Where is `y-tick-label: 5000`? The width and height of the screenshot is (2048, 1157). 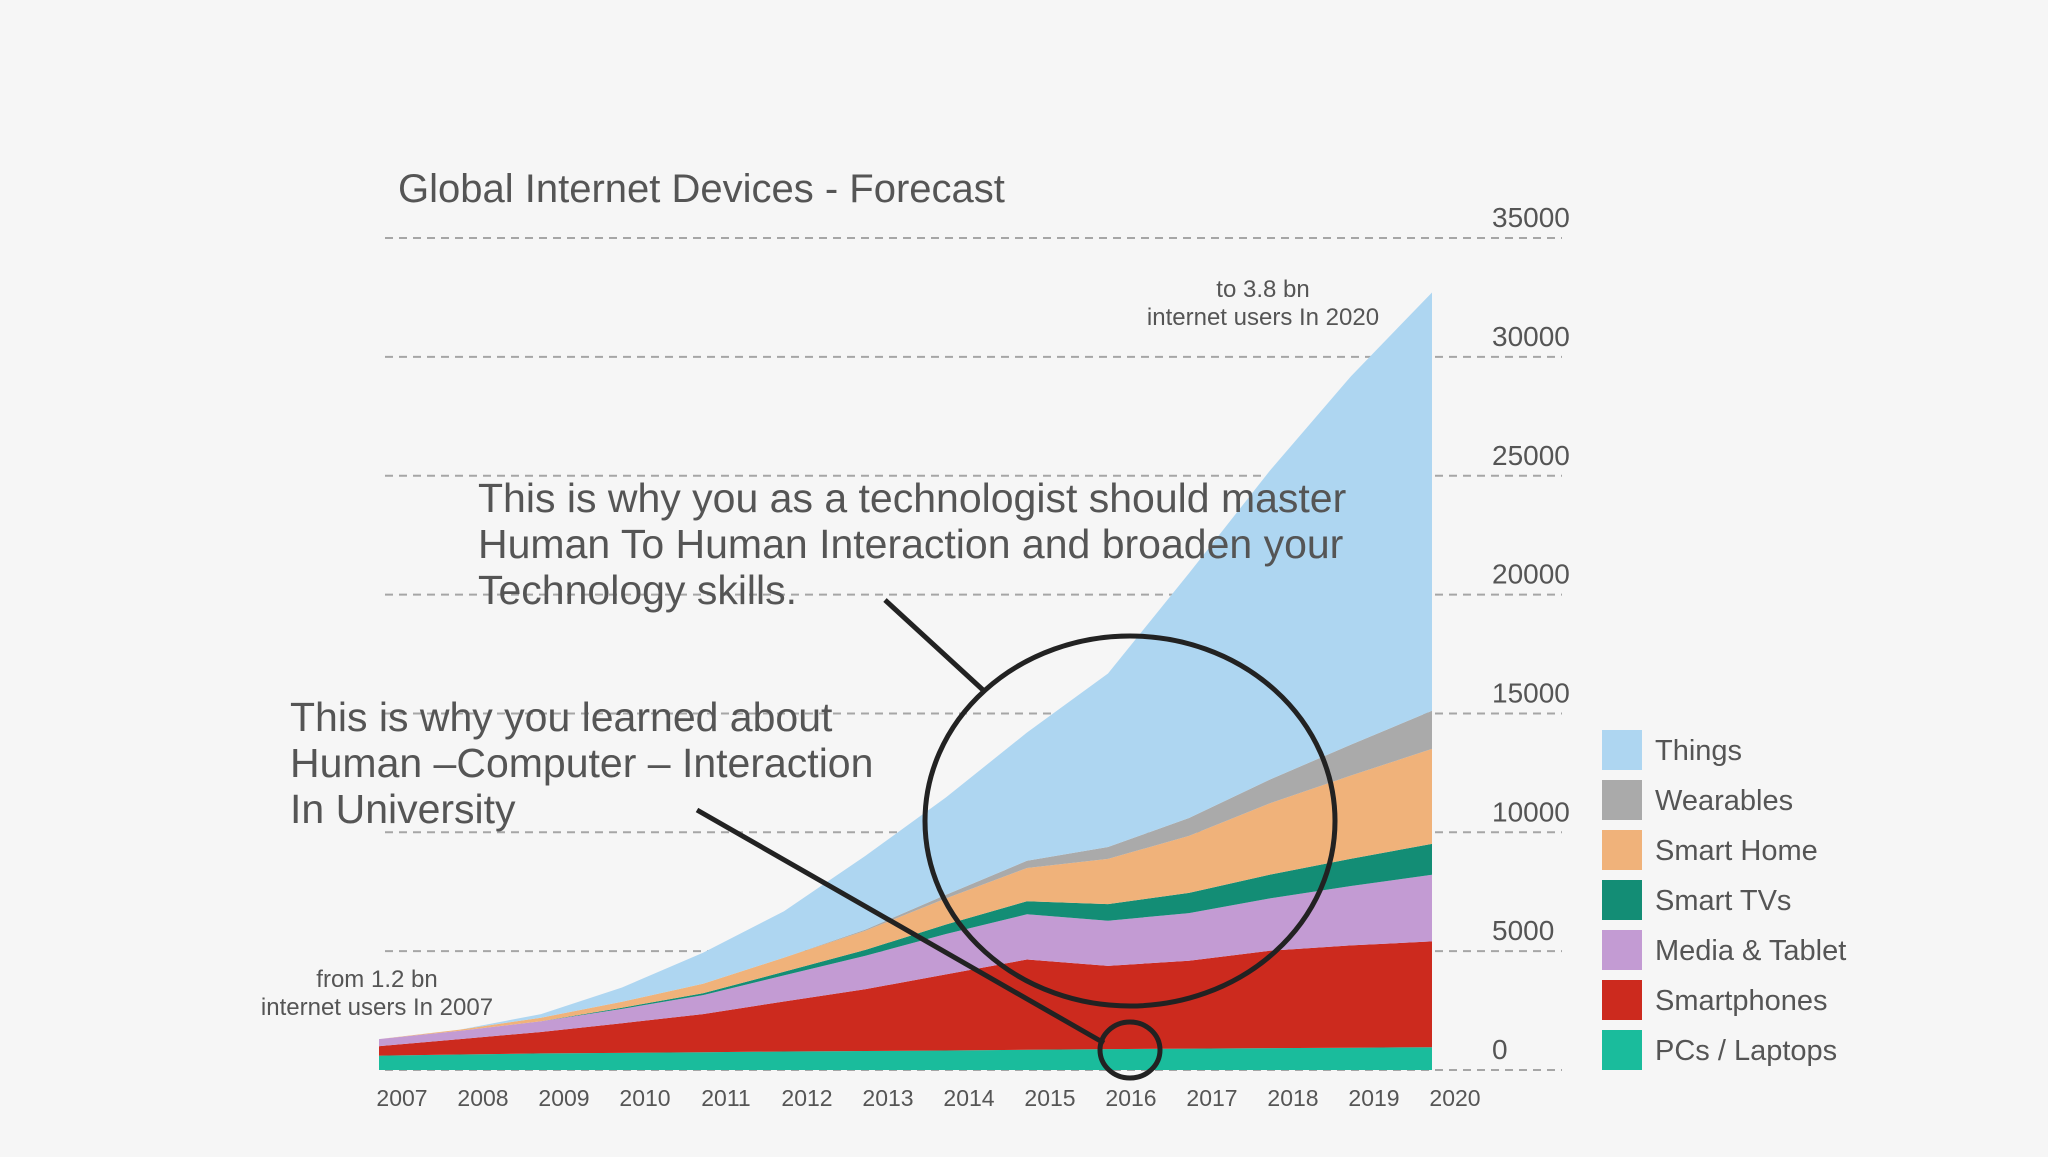
y-tick-label: 5000 is located at coordinates (1523, 930).